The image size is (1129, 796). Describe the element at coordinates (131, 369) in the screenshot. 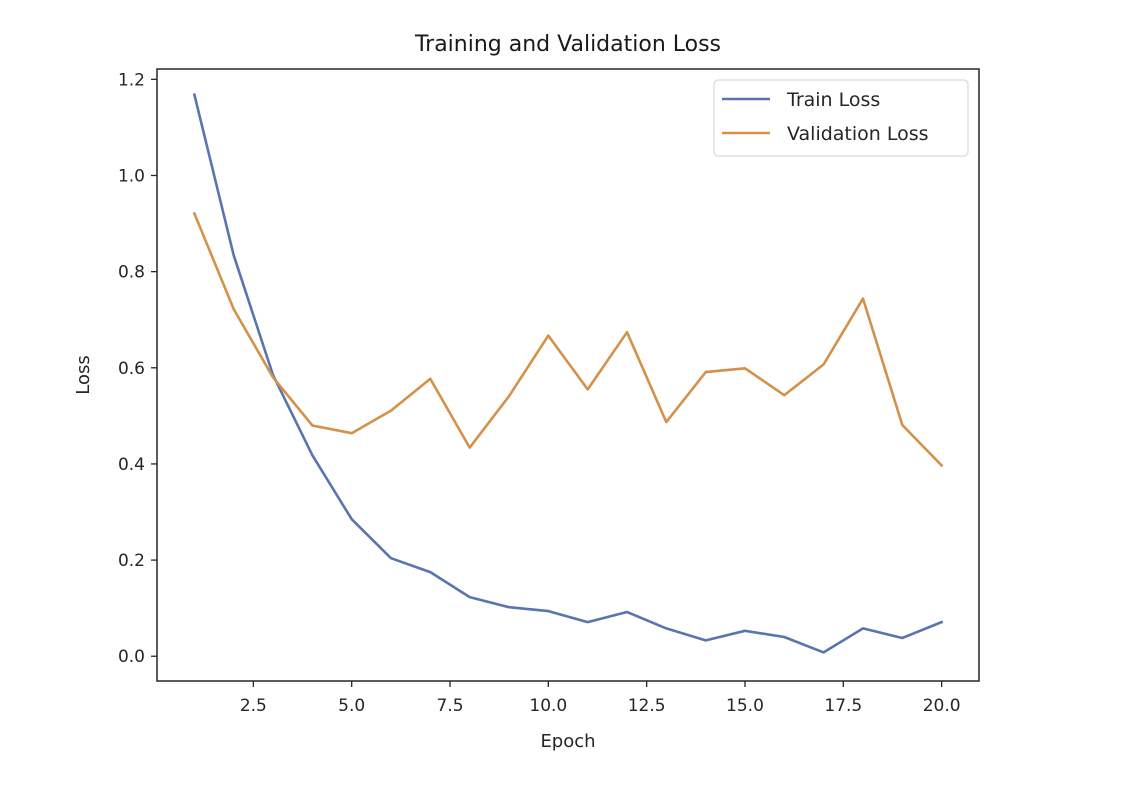

I see `y-tick-label: 0.6` at that location.